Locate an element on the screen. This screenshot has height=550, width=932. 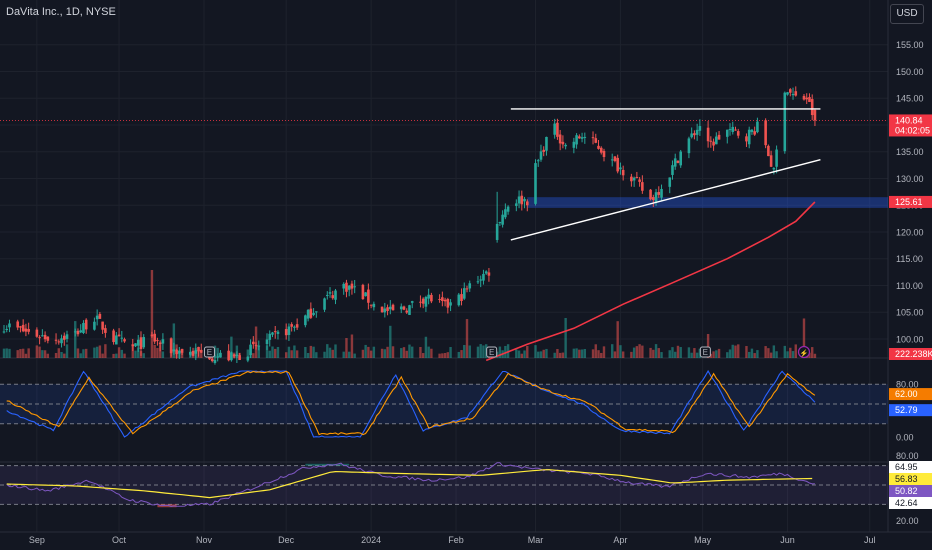
dividend-marker-glyph: ⚡ is located at coordinates (804, 353).